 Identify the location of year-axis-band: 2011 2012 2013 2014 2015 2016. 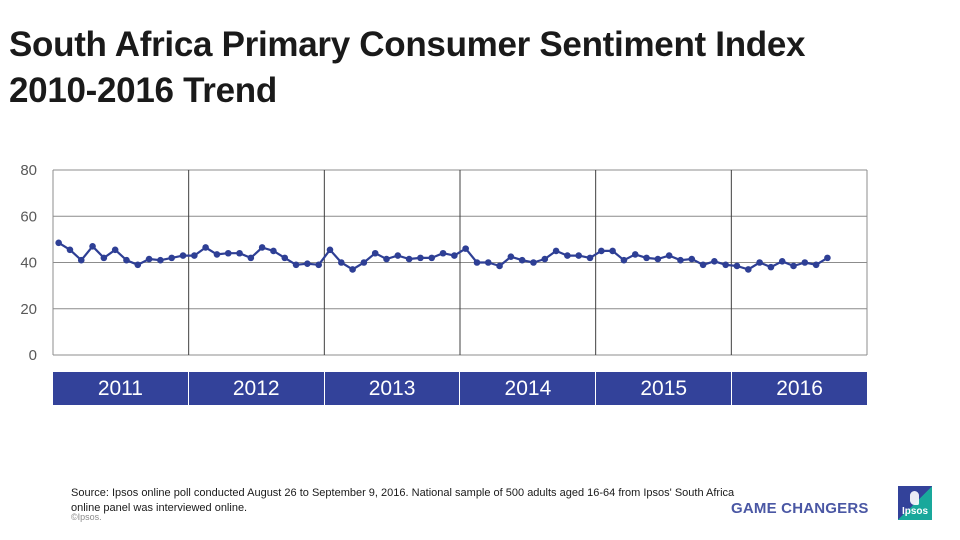
(460, 388).